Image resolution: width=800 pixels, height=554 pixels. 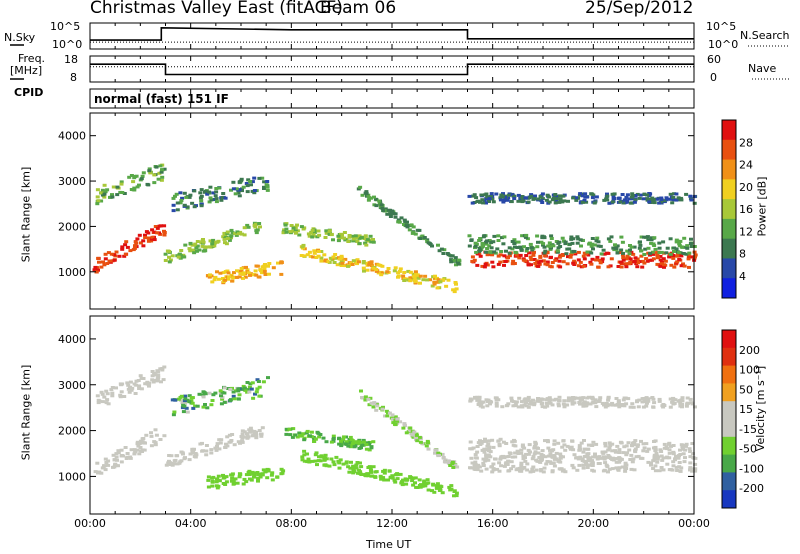 What do you see at coordinates (216, 9) in the screenshot?
I see `station-title: Christmas Valley East (fitACF)` at bounding box center [216, 9].